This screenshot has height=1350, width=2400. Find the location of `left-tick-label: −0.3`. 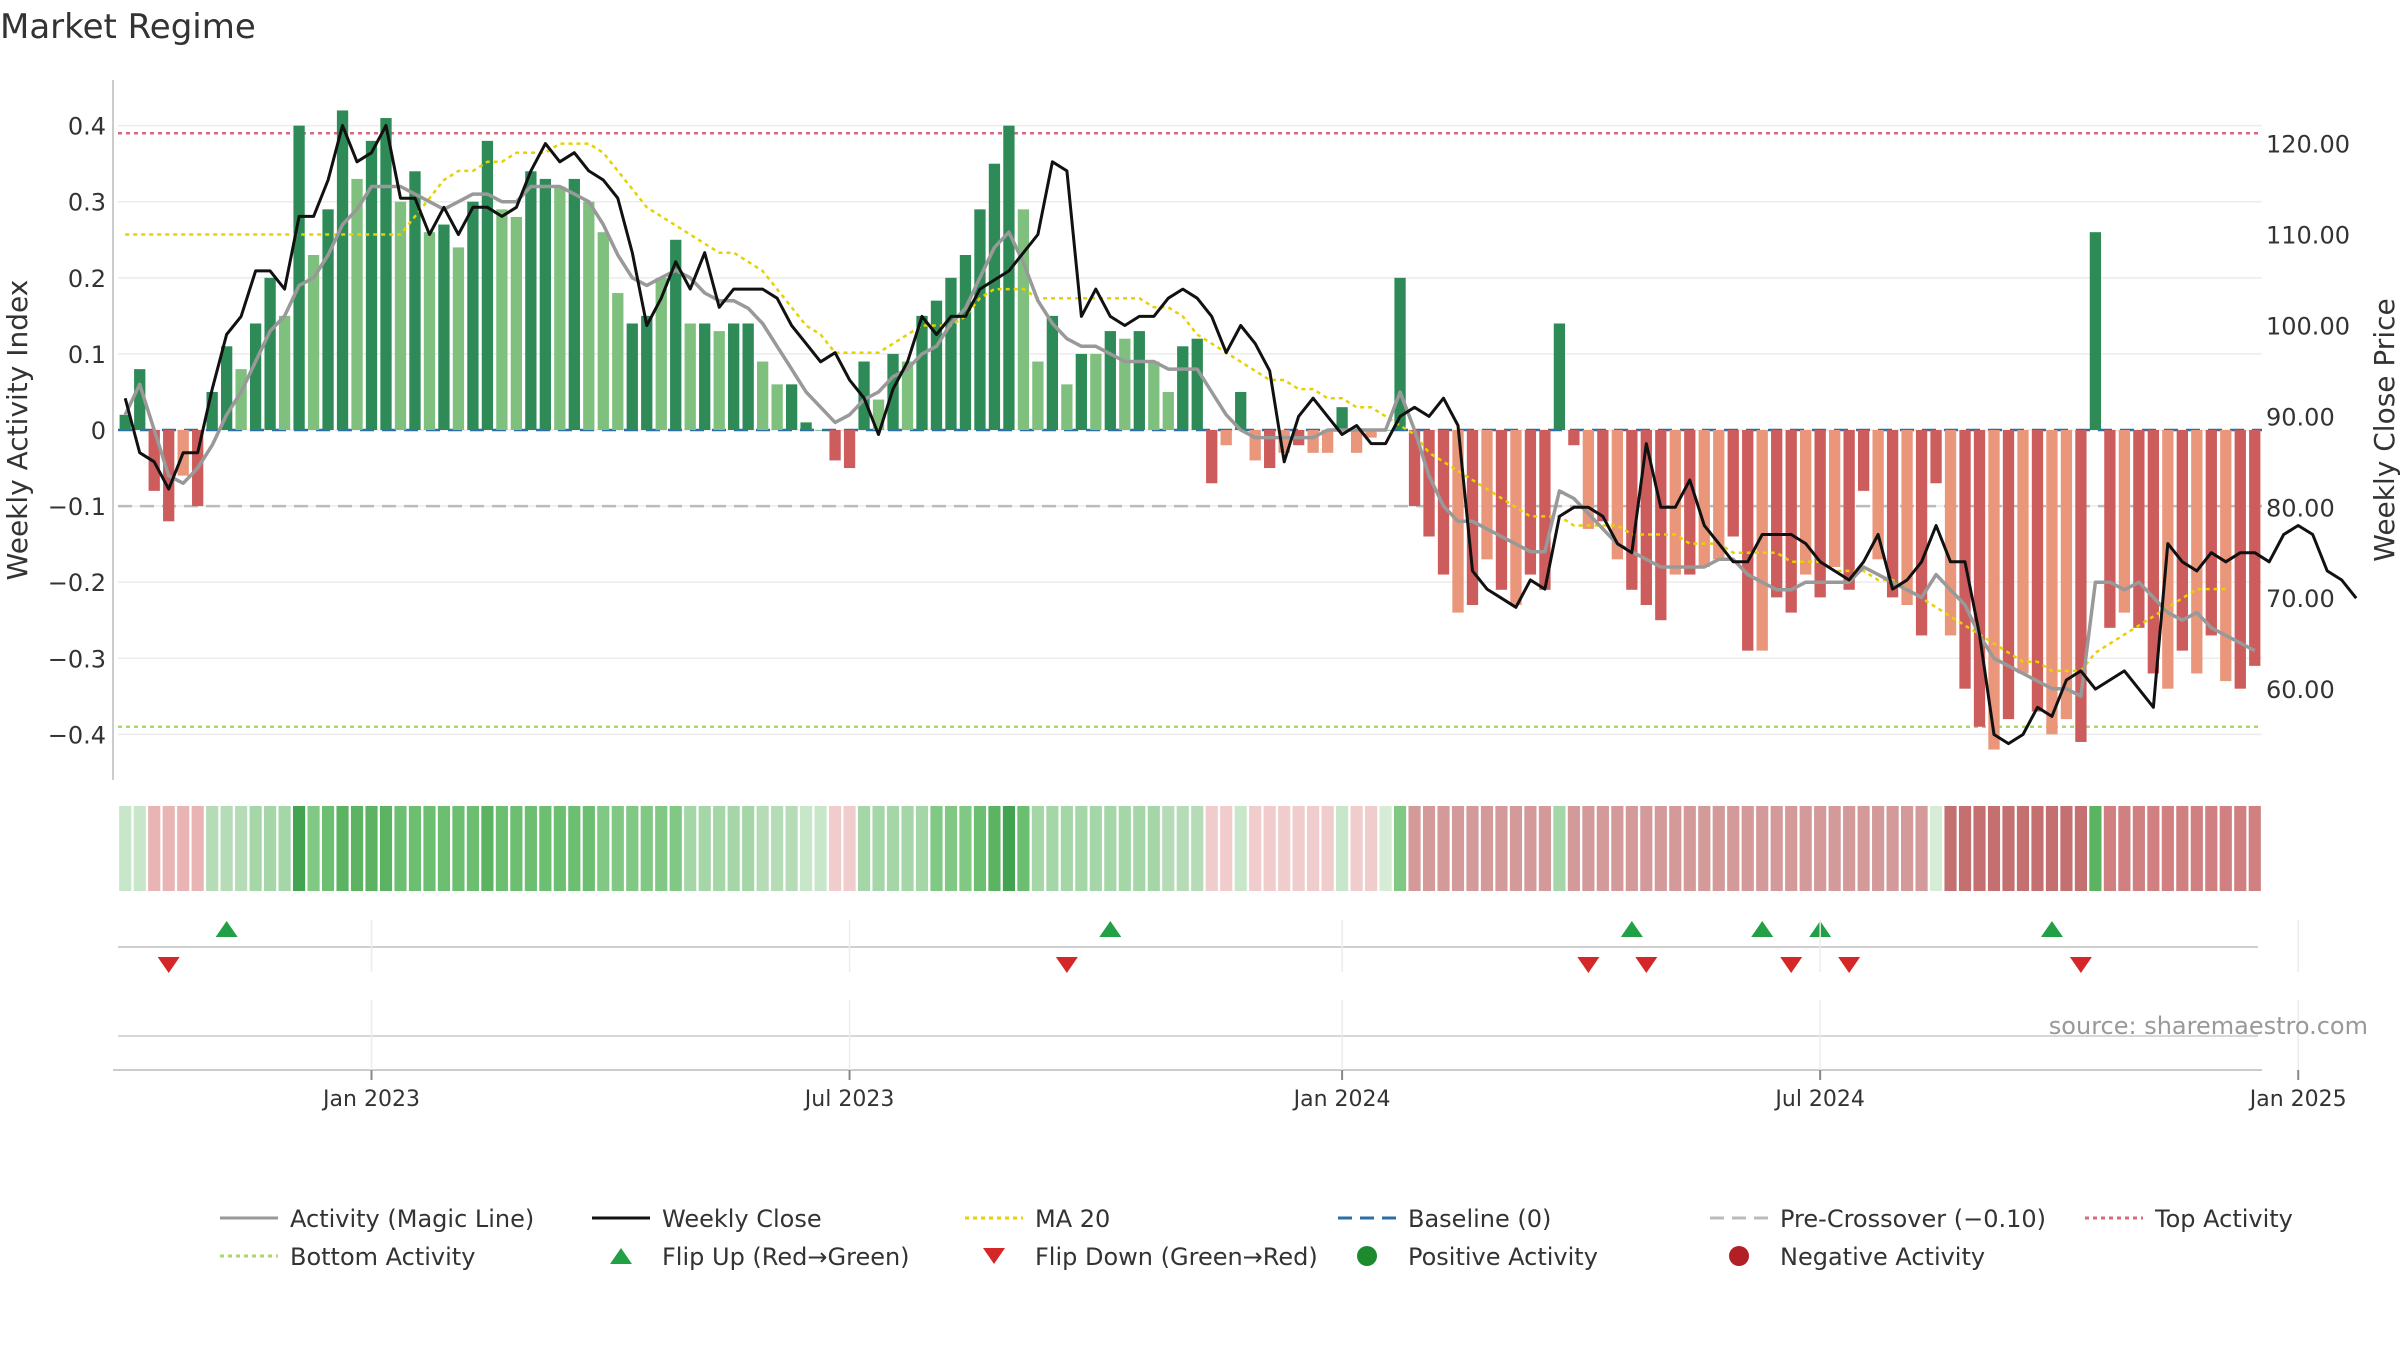

left-tick-label: −0.3 is located at coordinates (77, 659).